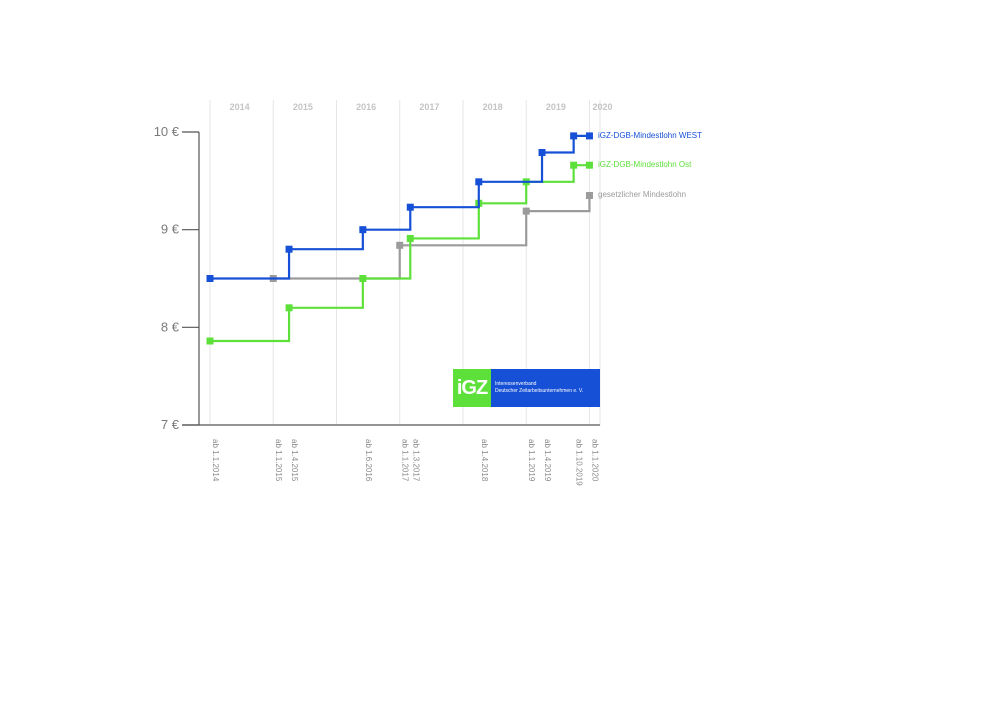 Image resolution: width=1000 pixels, height=707 pixels. What do you see at coordinates (645, 164) in the screenshot?
I see `legend-entry: iGZ-DGB-Mindestlohn Ost` at bounding box center [645, 164].